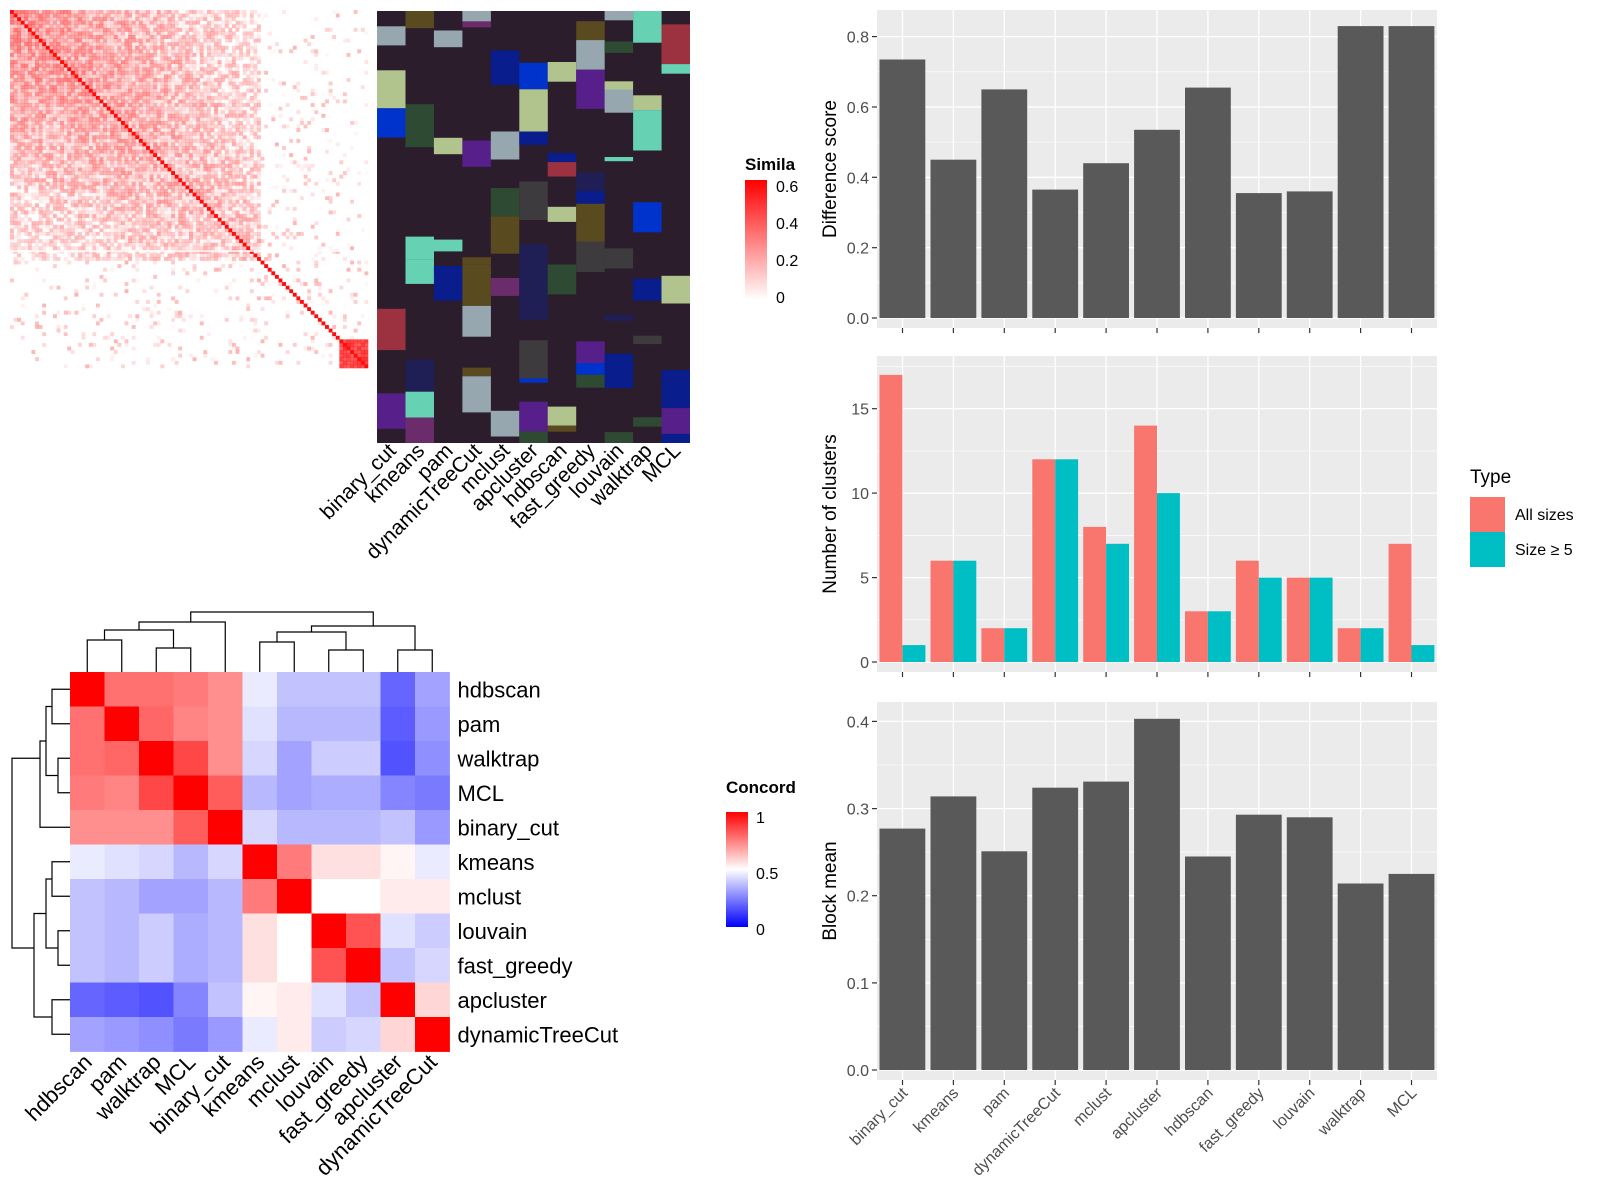 The height and width of the screenshot is (1200, 1600). What do you see at coordinates (350, 189) in the screenshot?
I see `similarity-heatmap` at bounding box center [350, 189].